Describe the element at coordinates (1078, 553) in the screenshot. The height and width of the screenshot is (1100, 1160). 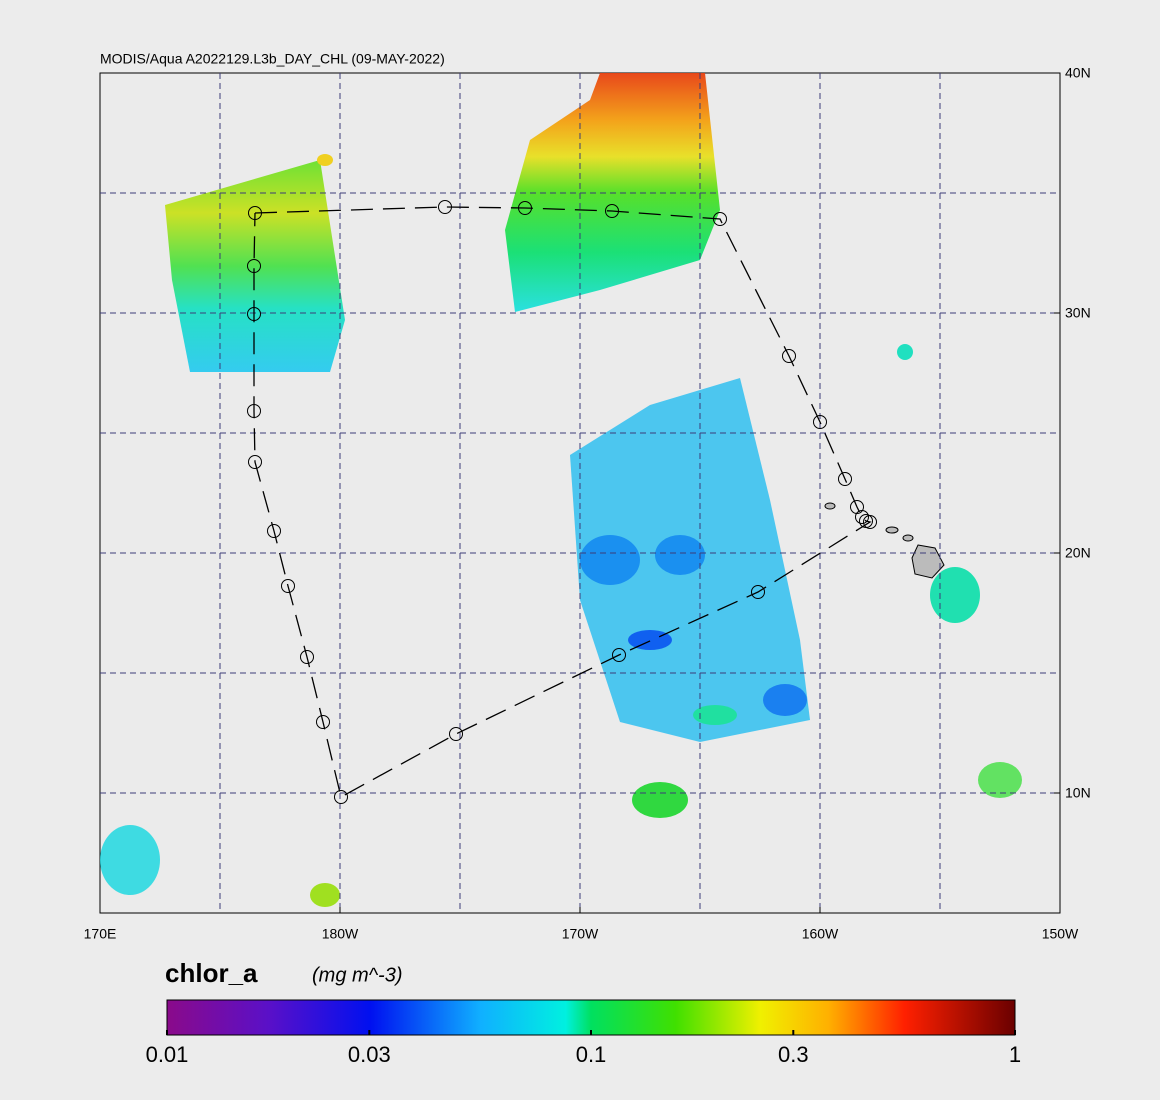
I see `lat-tick-label: 20N` at that location.